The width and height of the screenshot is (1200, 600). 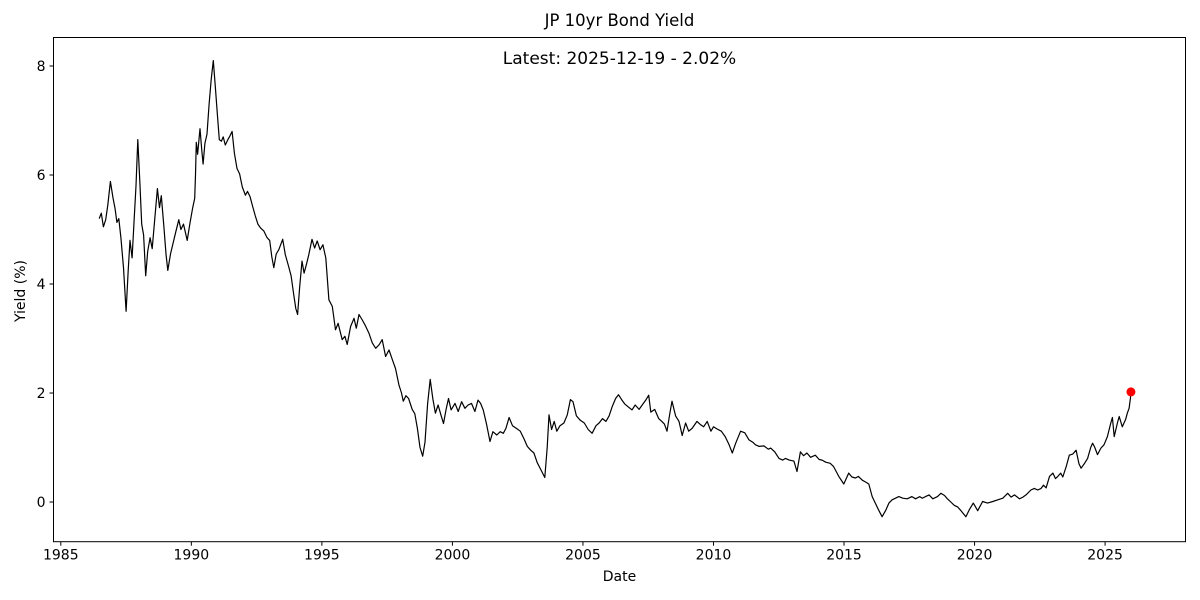 I want to click on y-axis-label: Yield (%), so click(x=21, y=291).